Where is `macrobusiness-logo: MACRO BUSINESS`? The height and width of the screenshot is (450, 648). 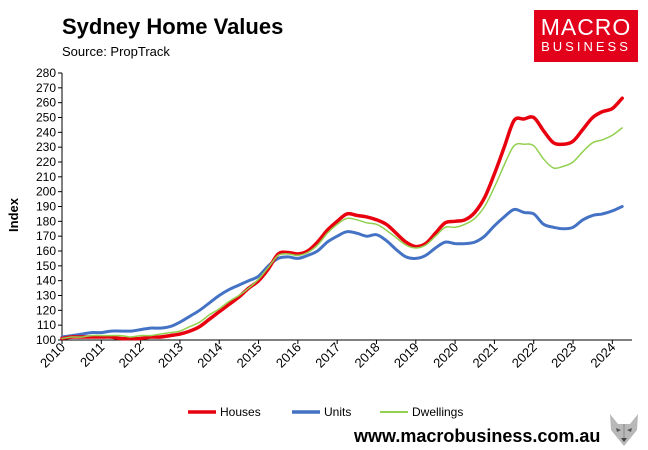 macrobusiness-logo: MACRO BUSINESS is located at coordinates (586, 36).